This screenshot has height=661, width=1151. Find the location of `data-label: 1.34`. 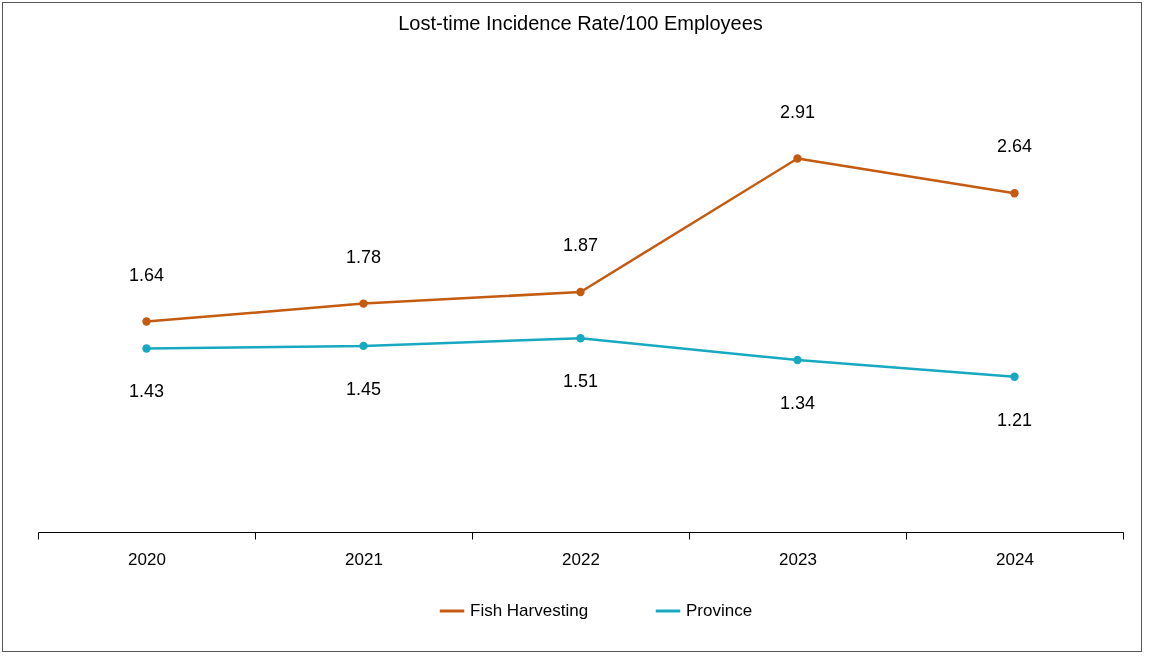

data-label: 1.34 is located at coordinates (797, 403).